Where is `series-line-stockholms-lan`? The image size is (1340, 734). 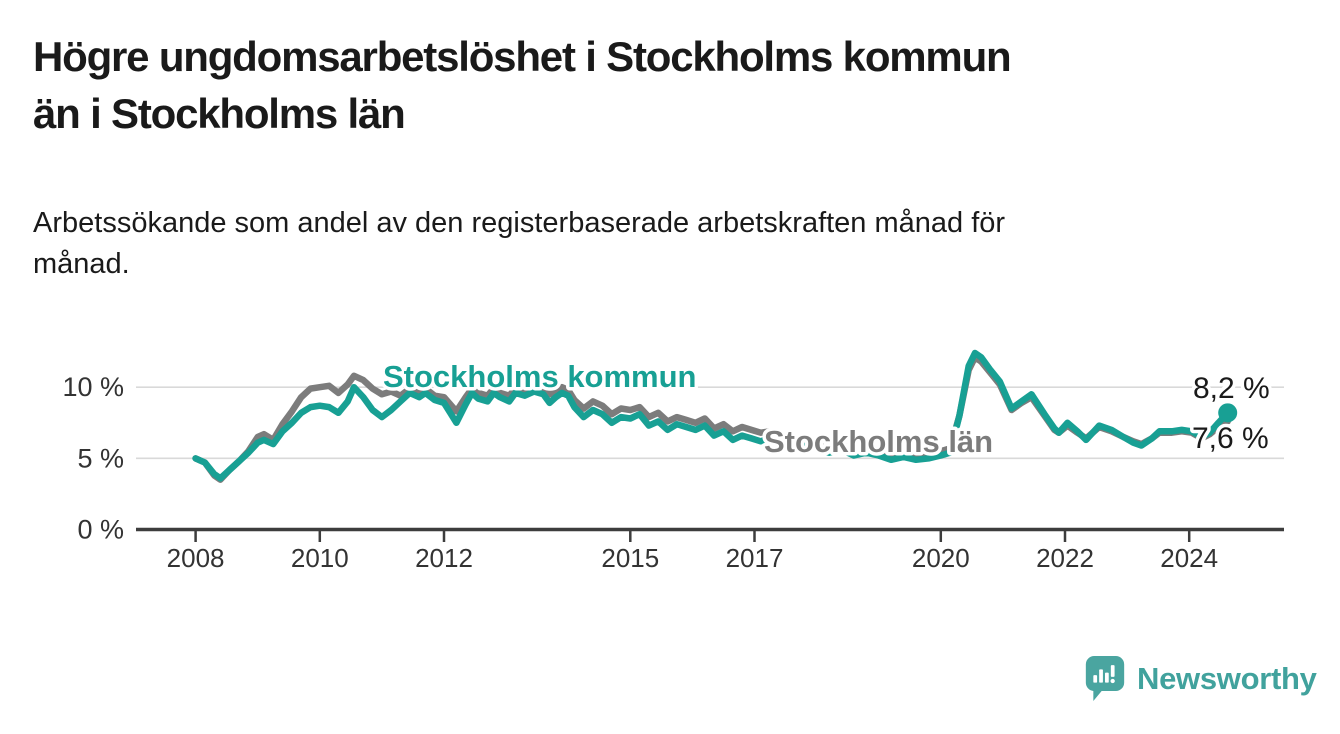
series-line-stockholms-lan is located at coordinates (711, 418).